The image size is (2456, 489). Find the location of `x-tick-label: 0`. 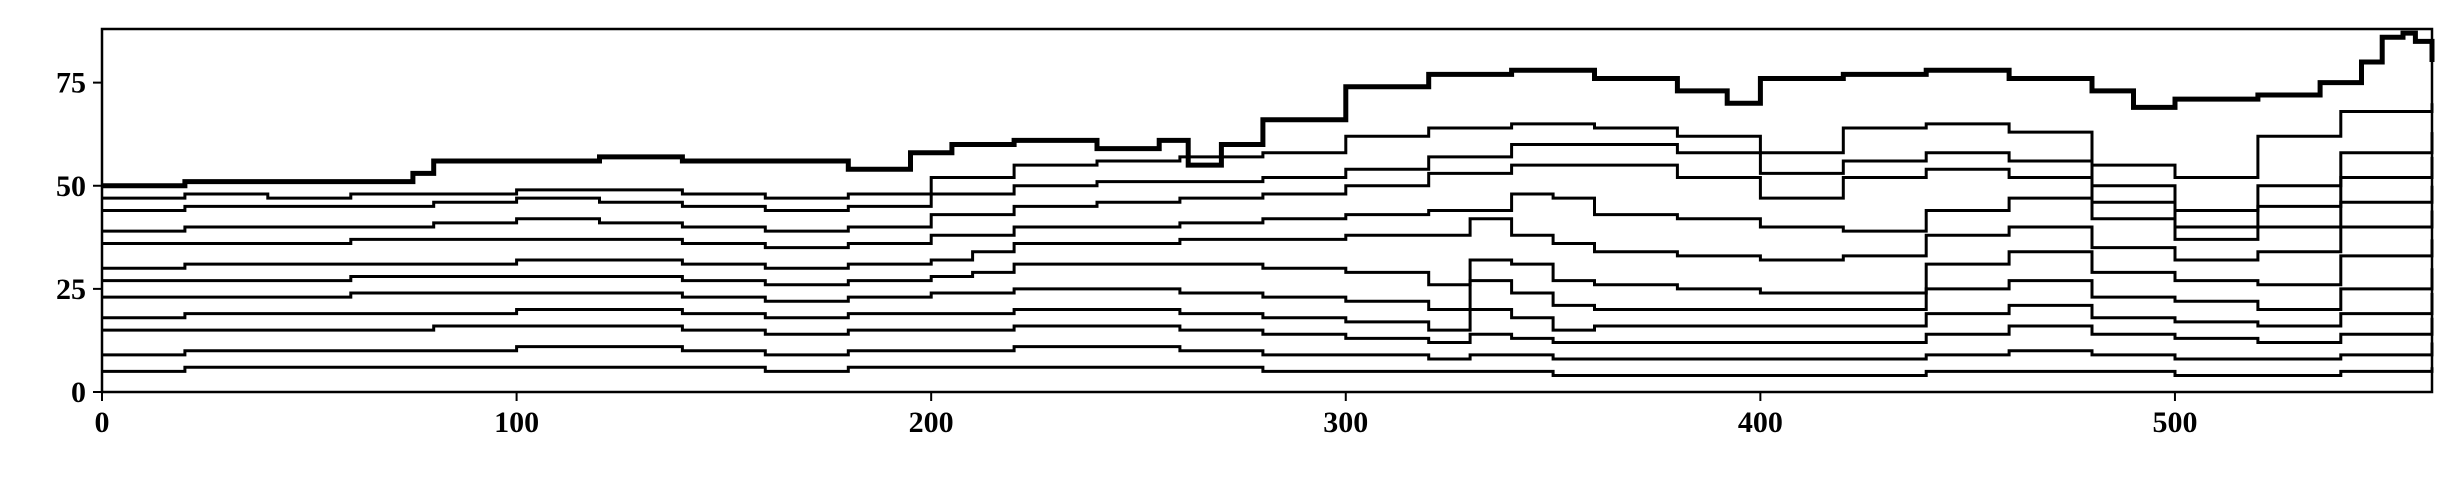

x-tick-label: 0 is located at coordinates (102, 422).